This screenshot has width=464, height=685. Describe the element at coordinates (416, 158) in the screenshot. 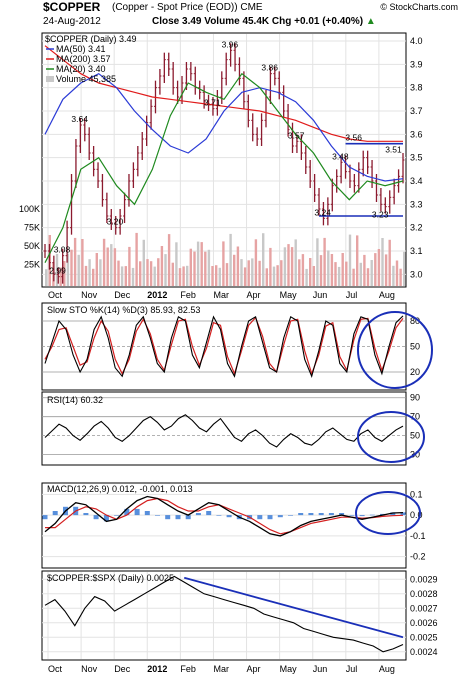

I see `price-y-tick-label: 3.5` at that location.